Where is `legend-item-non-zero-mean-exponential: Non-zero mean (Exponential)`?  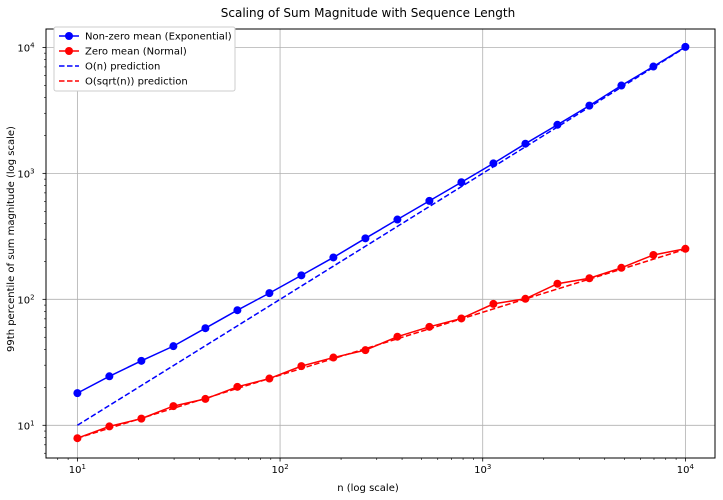
legend-item-non-zero-mean-exponential: Non-zero mean (Exponential) is located at coordinates (145, 37).